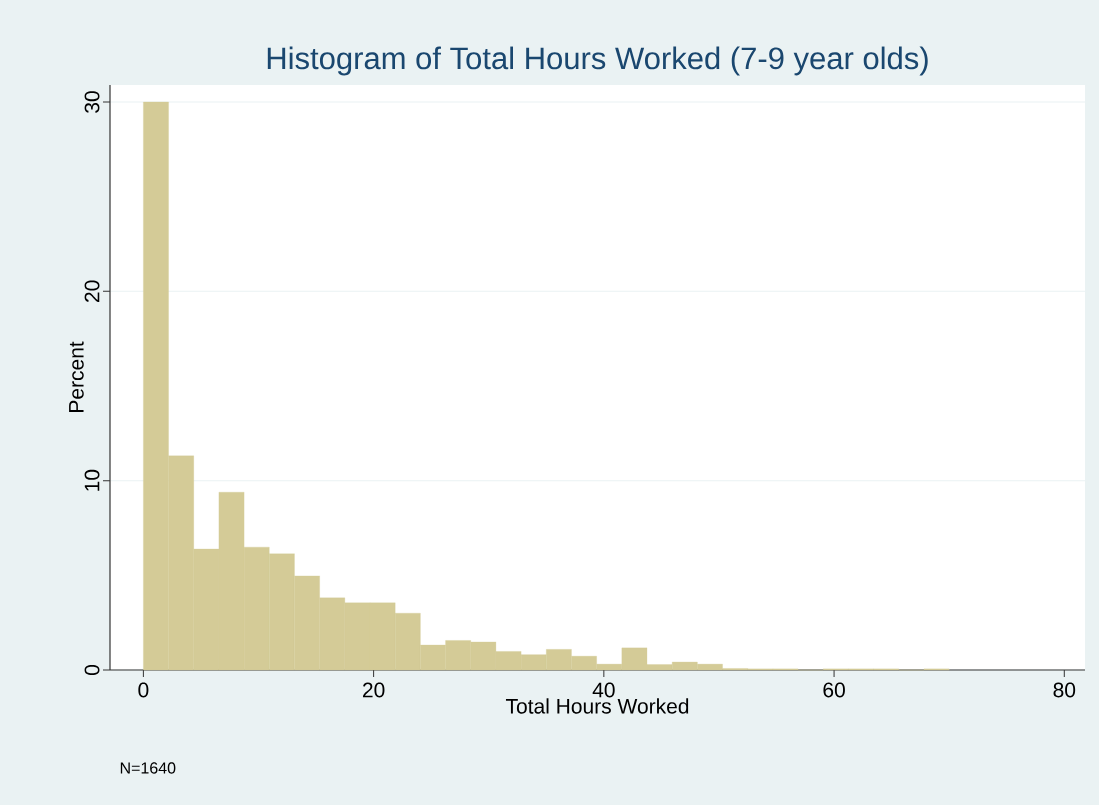  I want to click on y-axis-title: Percent, so click(76, 376).